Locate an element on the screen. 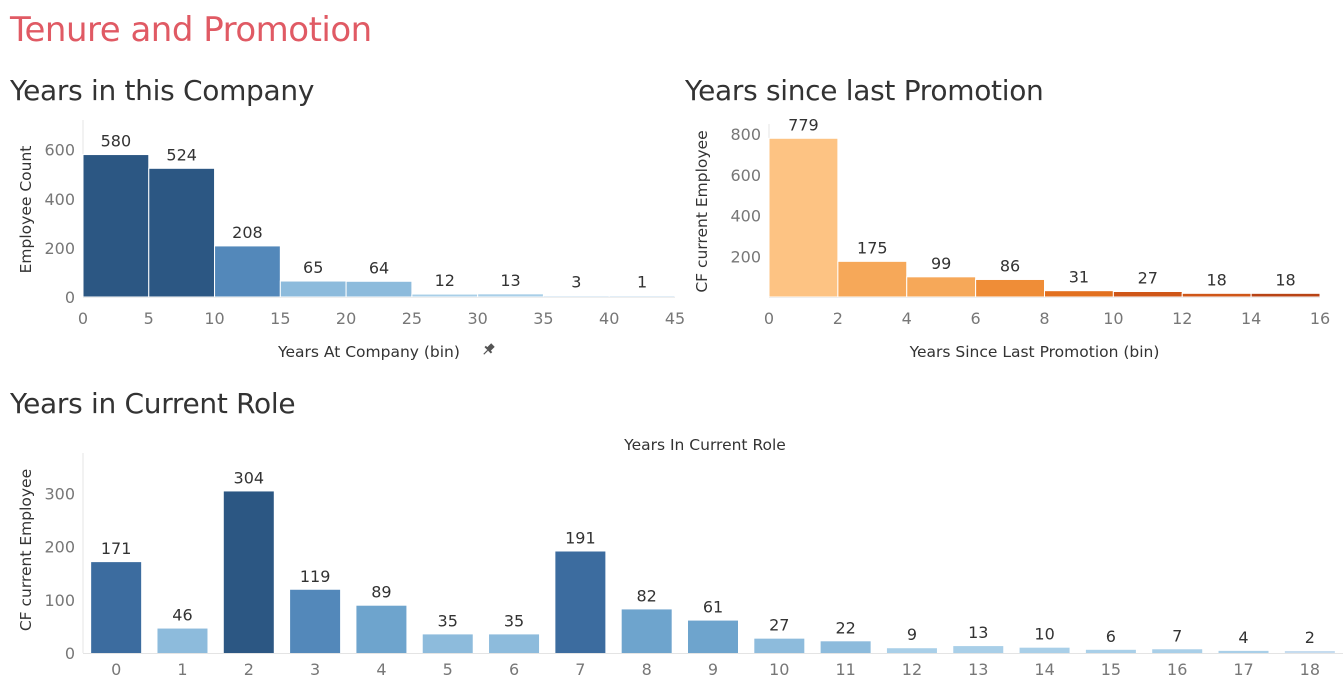 This screenshot has width=1343, height=678. y-axis-title: Employee Count is located at coordinates (26, 210).